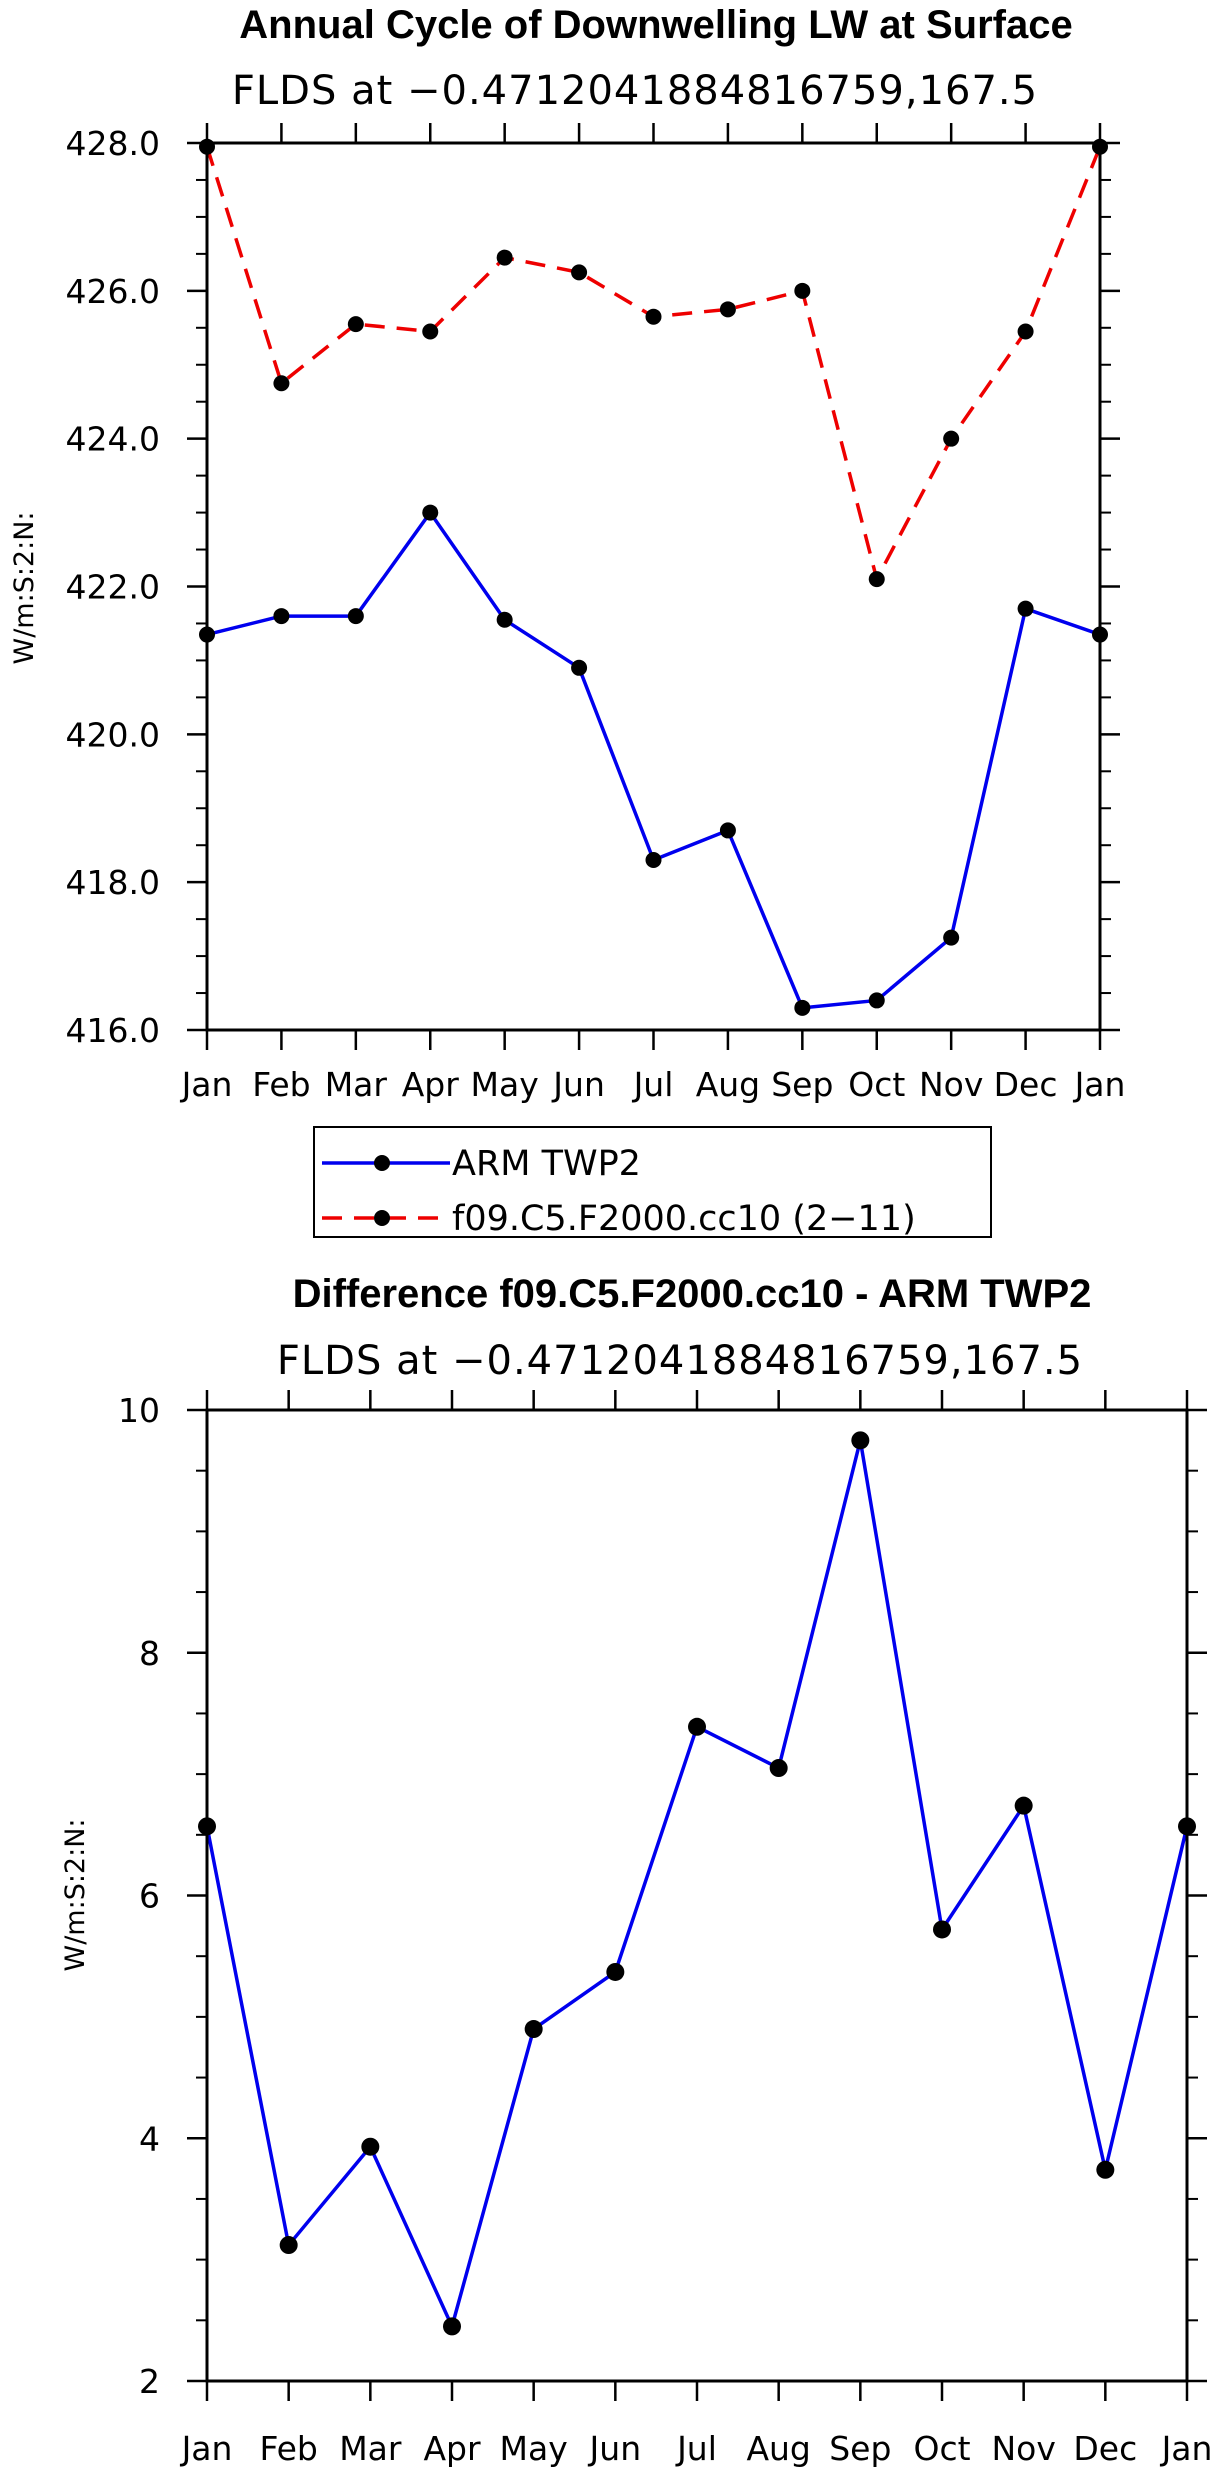 This screenshot has width=1216, height=2469. What do you see at coordinates (382, 1163) in the screenshot?
I see `legend-marker-arm` at bounding box center [382, 1163].